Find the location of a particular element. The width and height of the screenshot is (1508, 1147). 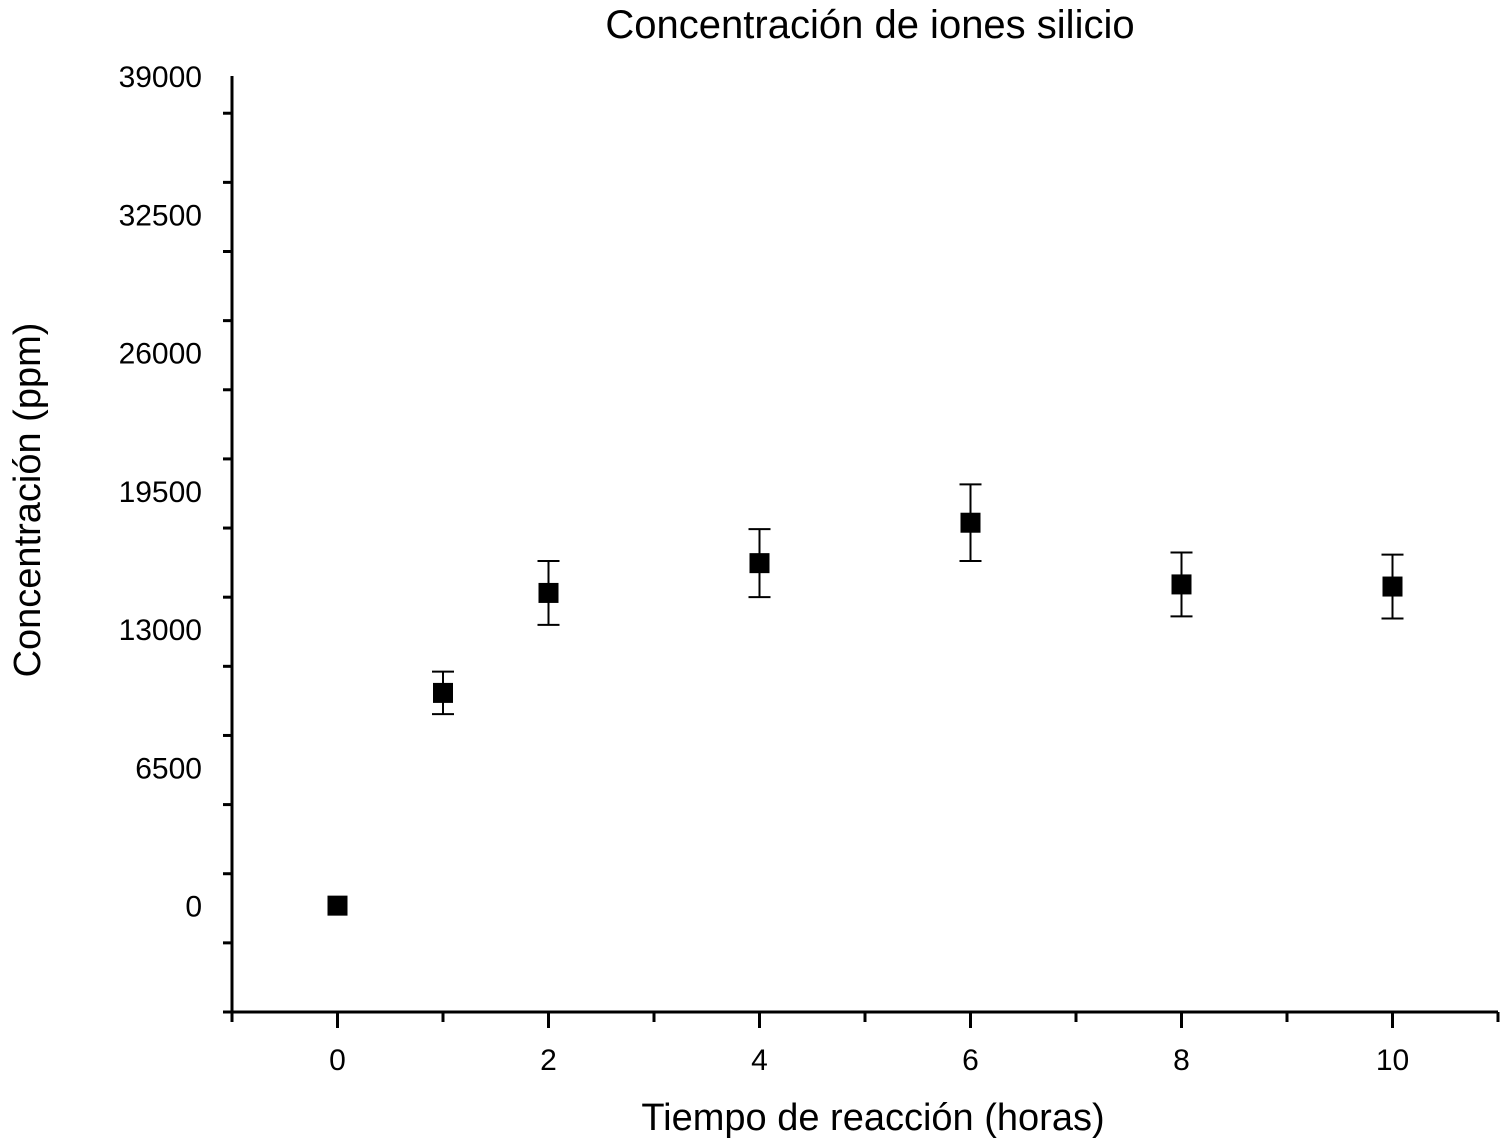

y-tick-label: 26000 is located at coordinates (160, 354).